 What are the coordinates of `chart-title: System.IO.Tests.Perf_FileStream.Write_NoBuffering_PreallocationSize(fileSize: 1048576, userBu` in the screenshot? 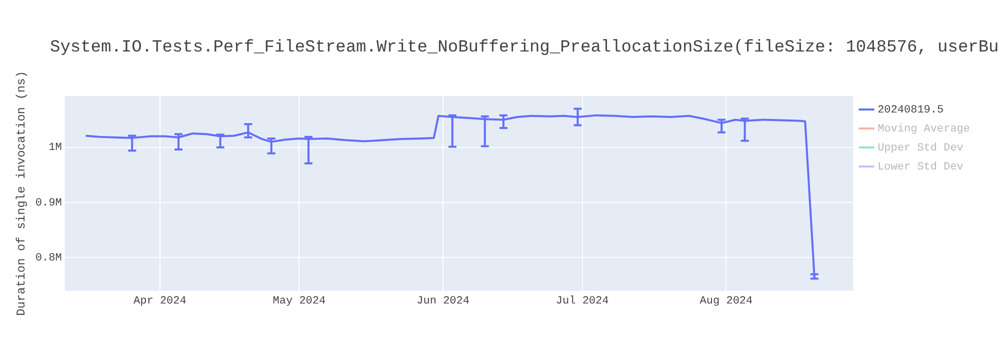 It's located at (524, 48).